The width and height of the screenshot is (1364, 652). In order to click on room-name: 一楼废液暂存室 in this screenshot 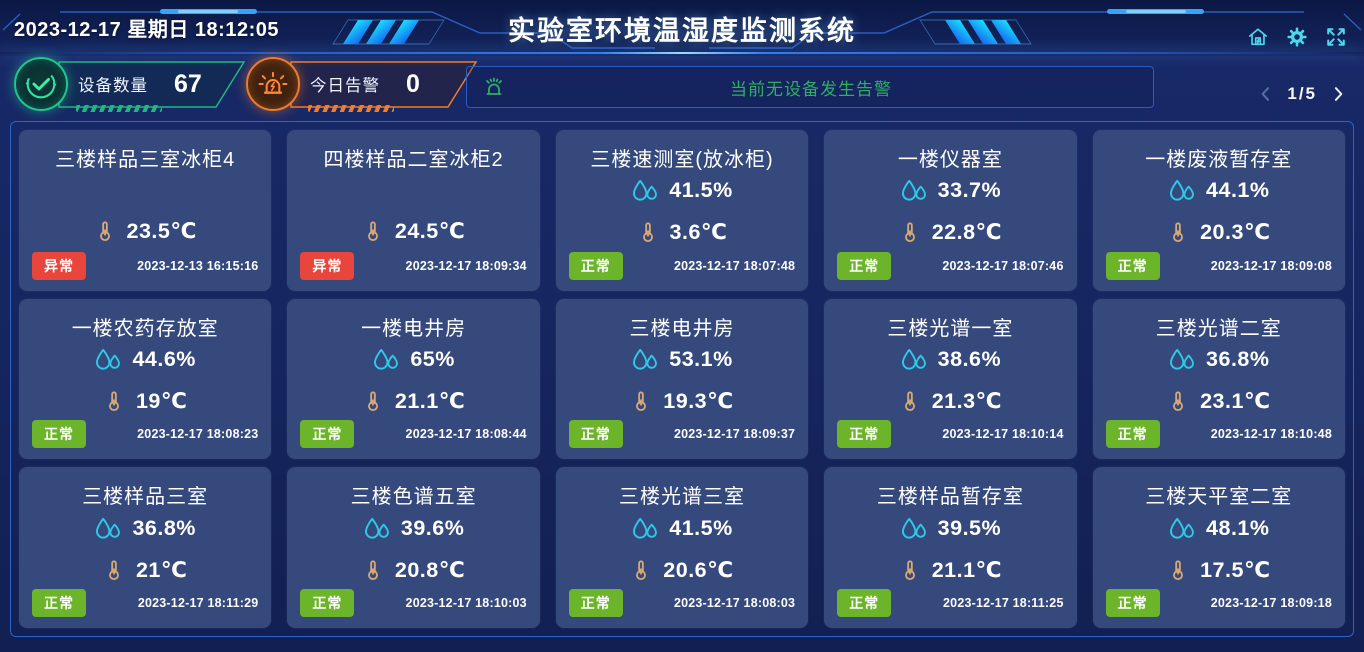, I will do `click(1219, 160)`.